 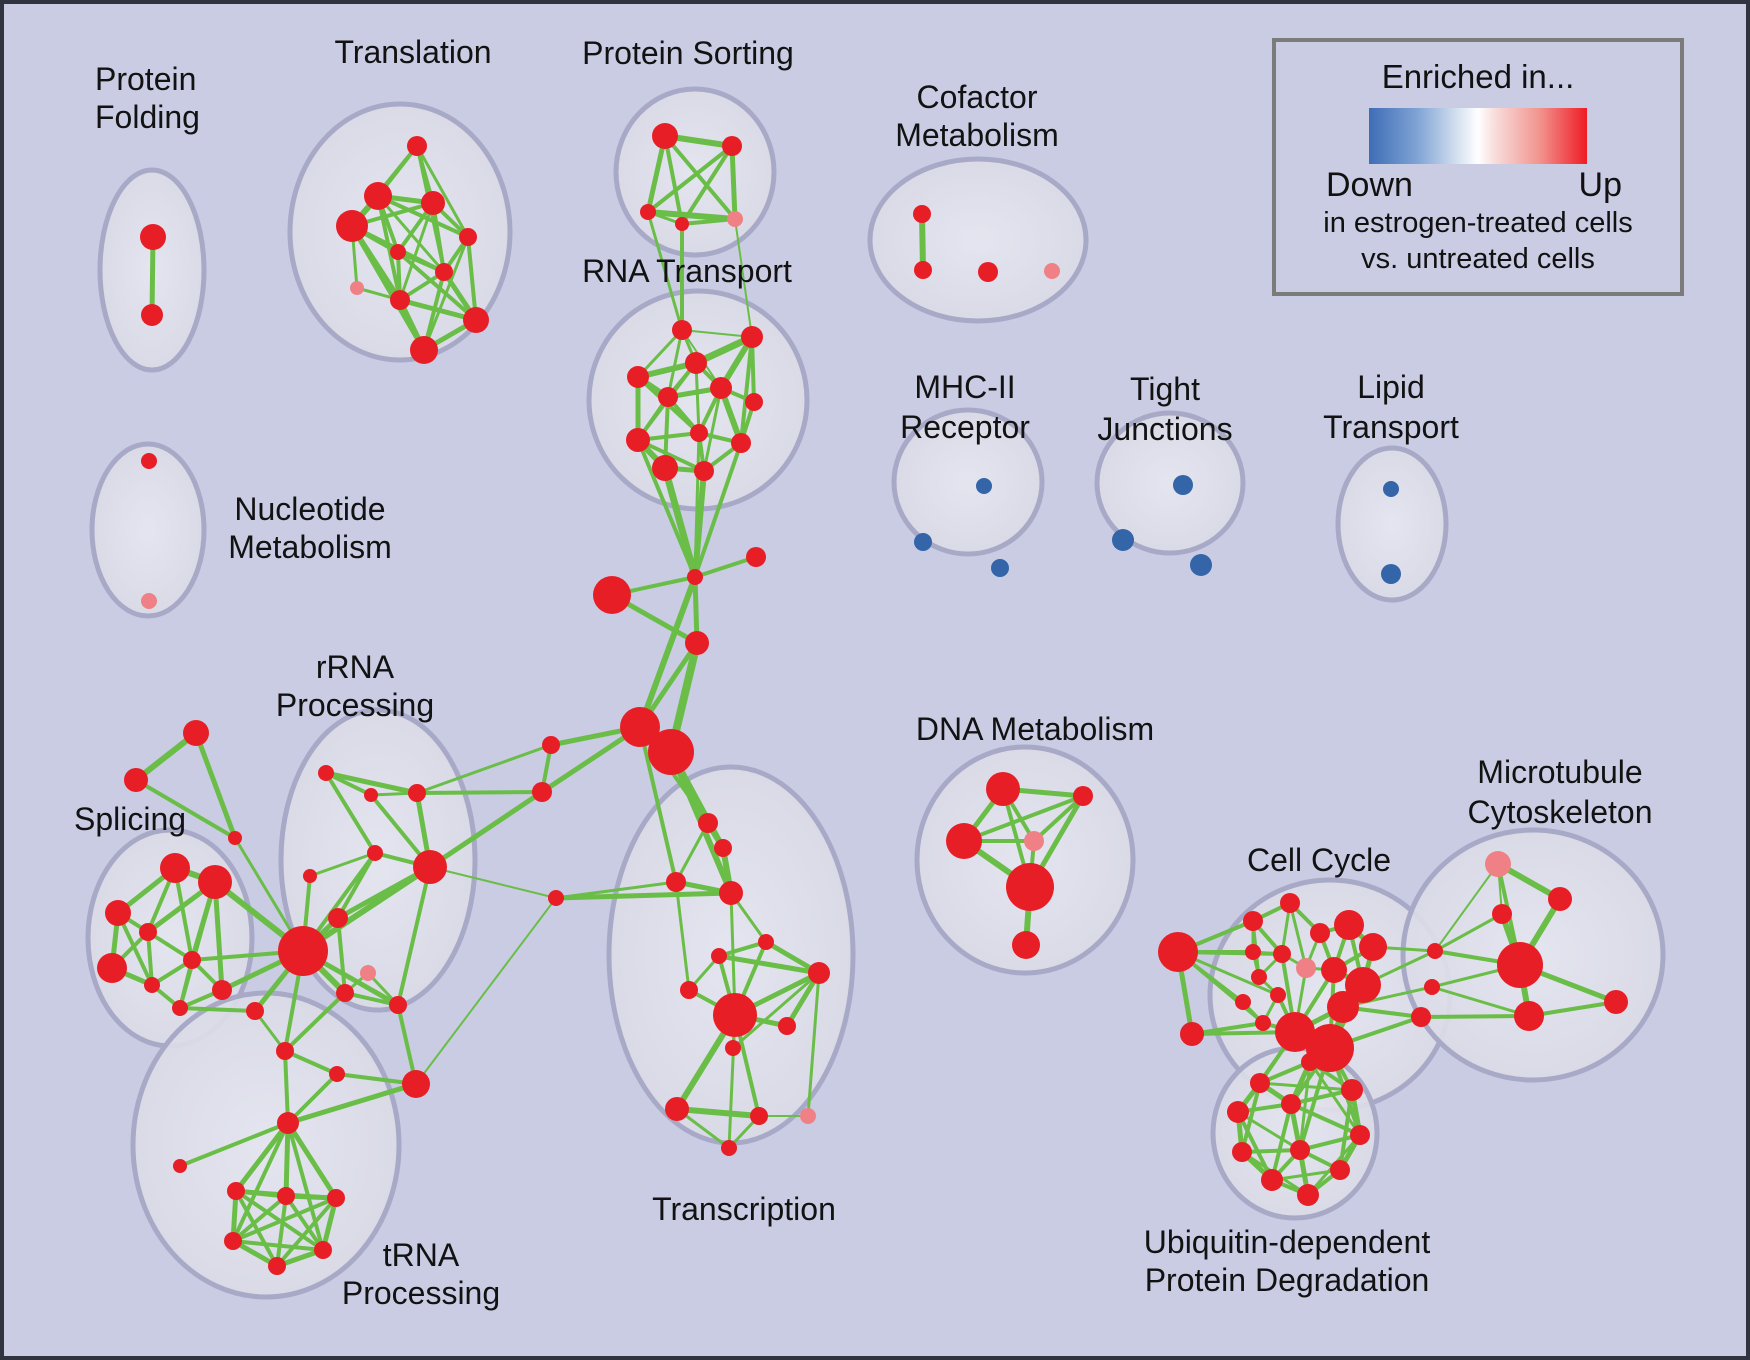 What do you see at coordinates (1391, 489) in the screenshot?
I see `node-lt1` at bounding box center [1391, 489].